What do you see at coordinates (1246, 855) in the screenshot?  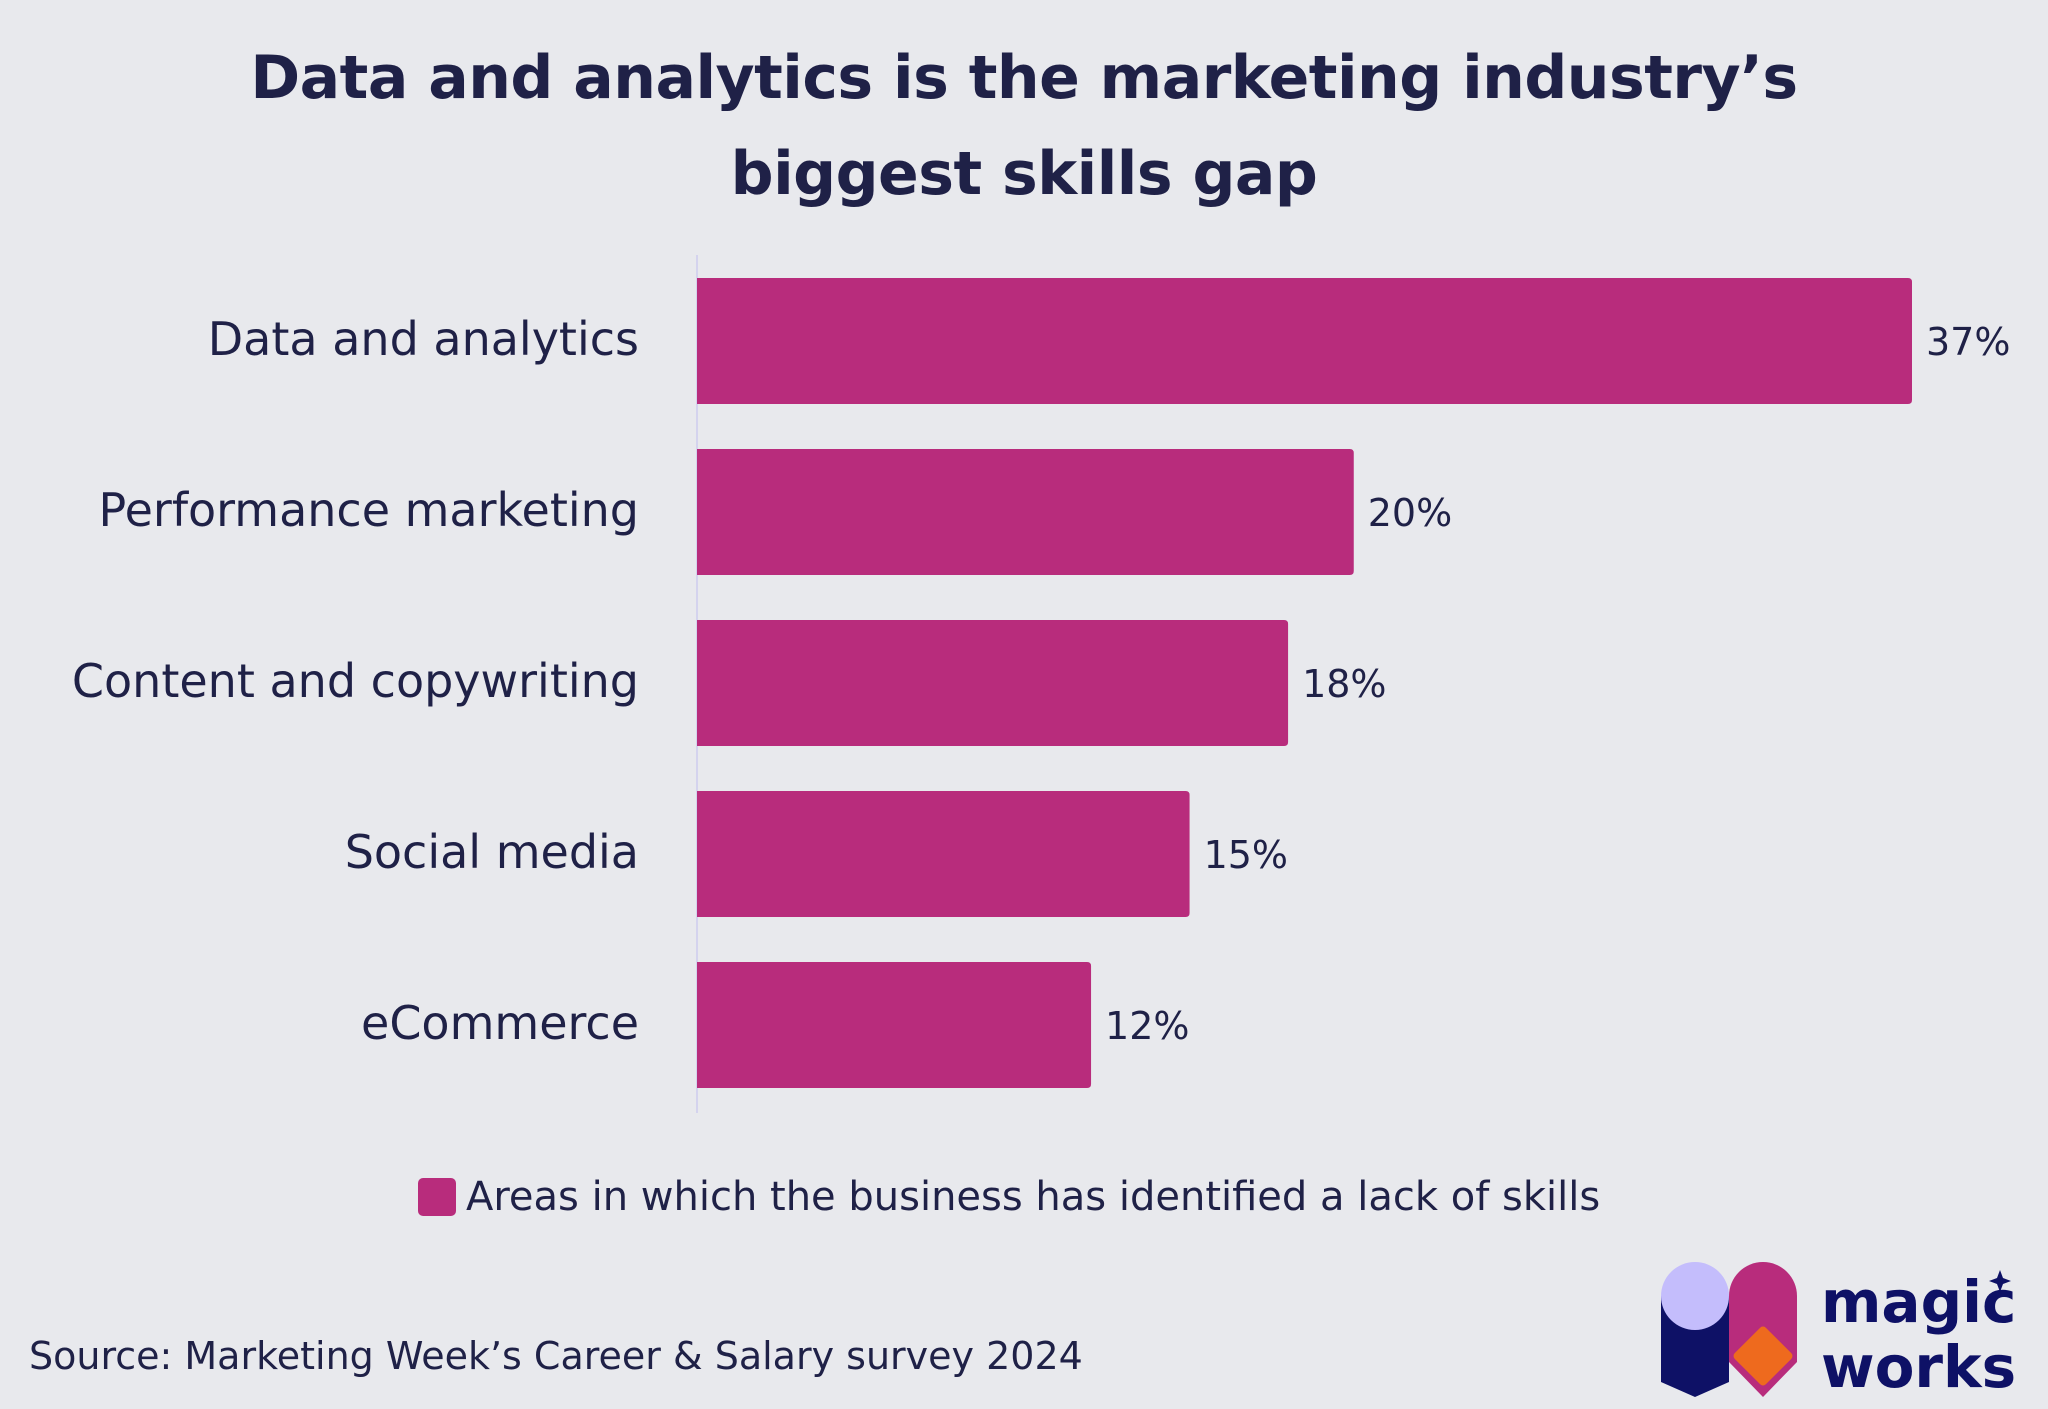 I see `value-label: 15%` at bounding box center [1246, 855].